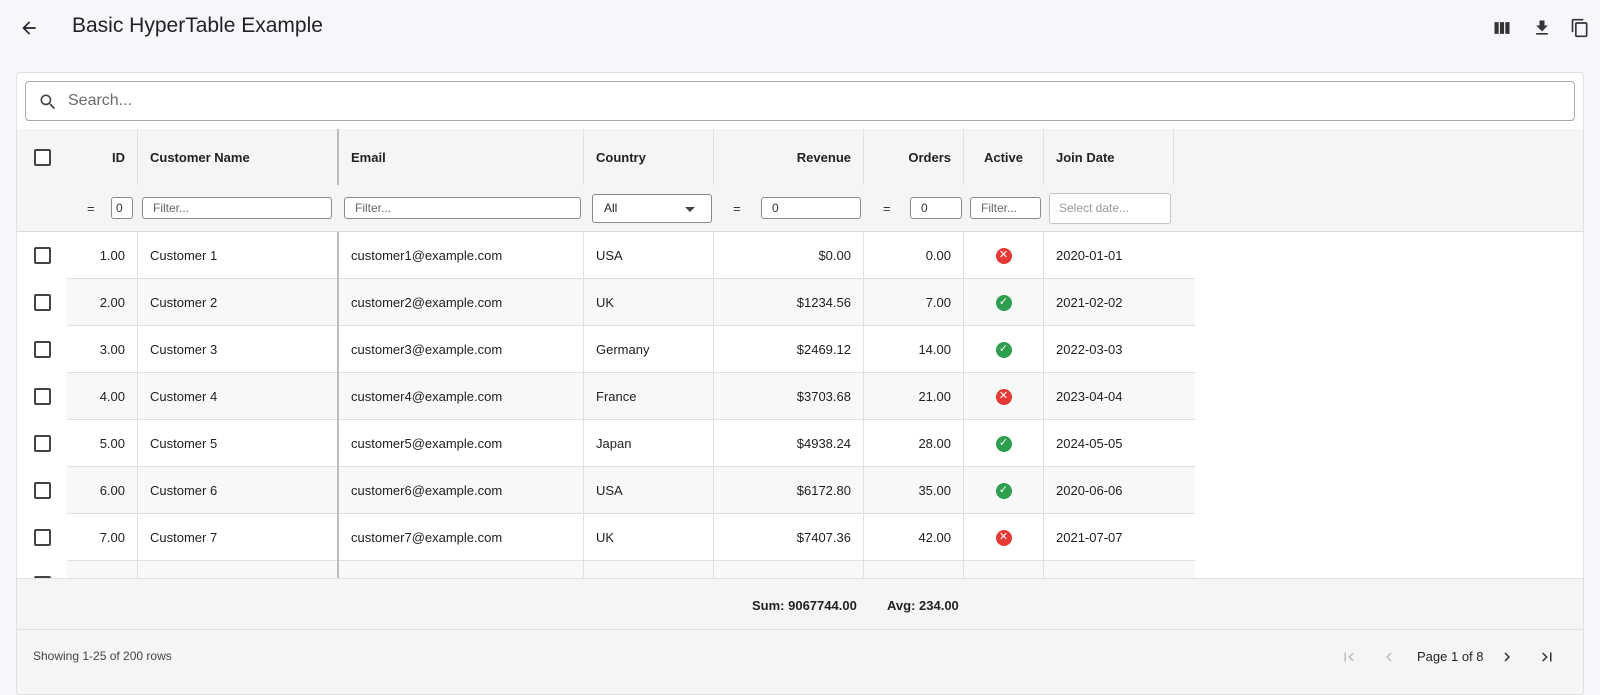 This screenshot has width=1600, height=695. I want to click on cell-id-text: 7.00, so click(112, 537).